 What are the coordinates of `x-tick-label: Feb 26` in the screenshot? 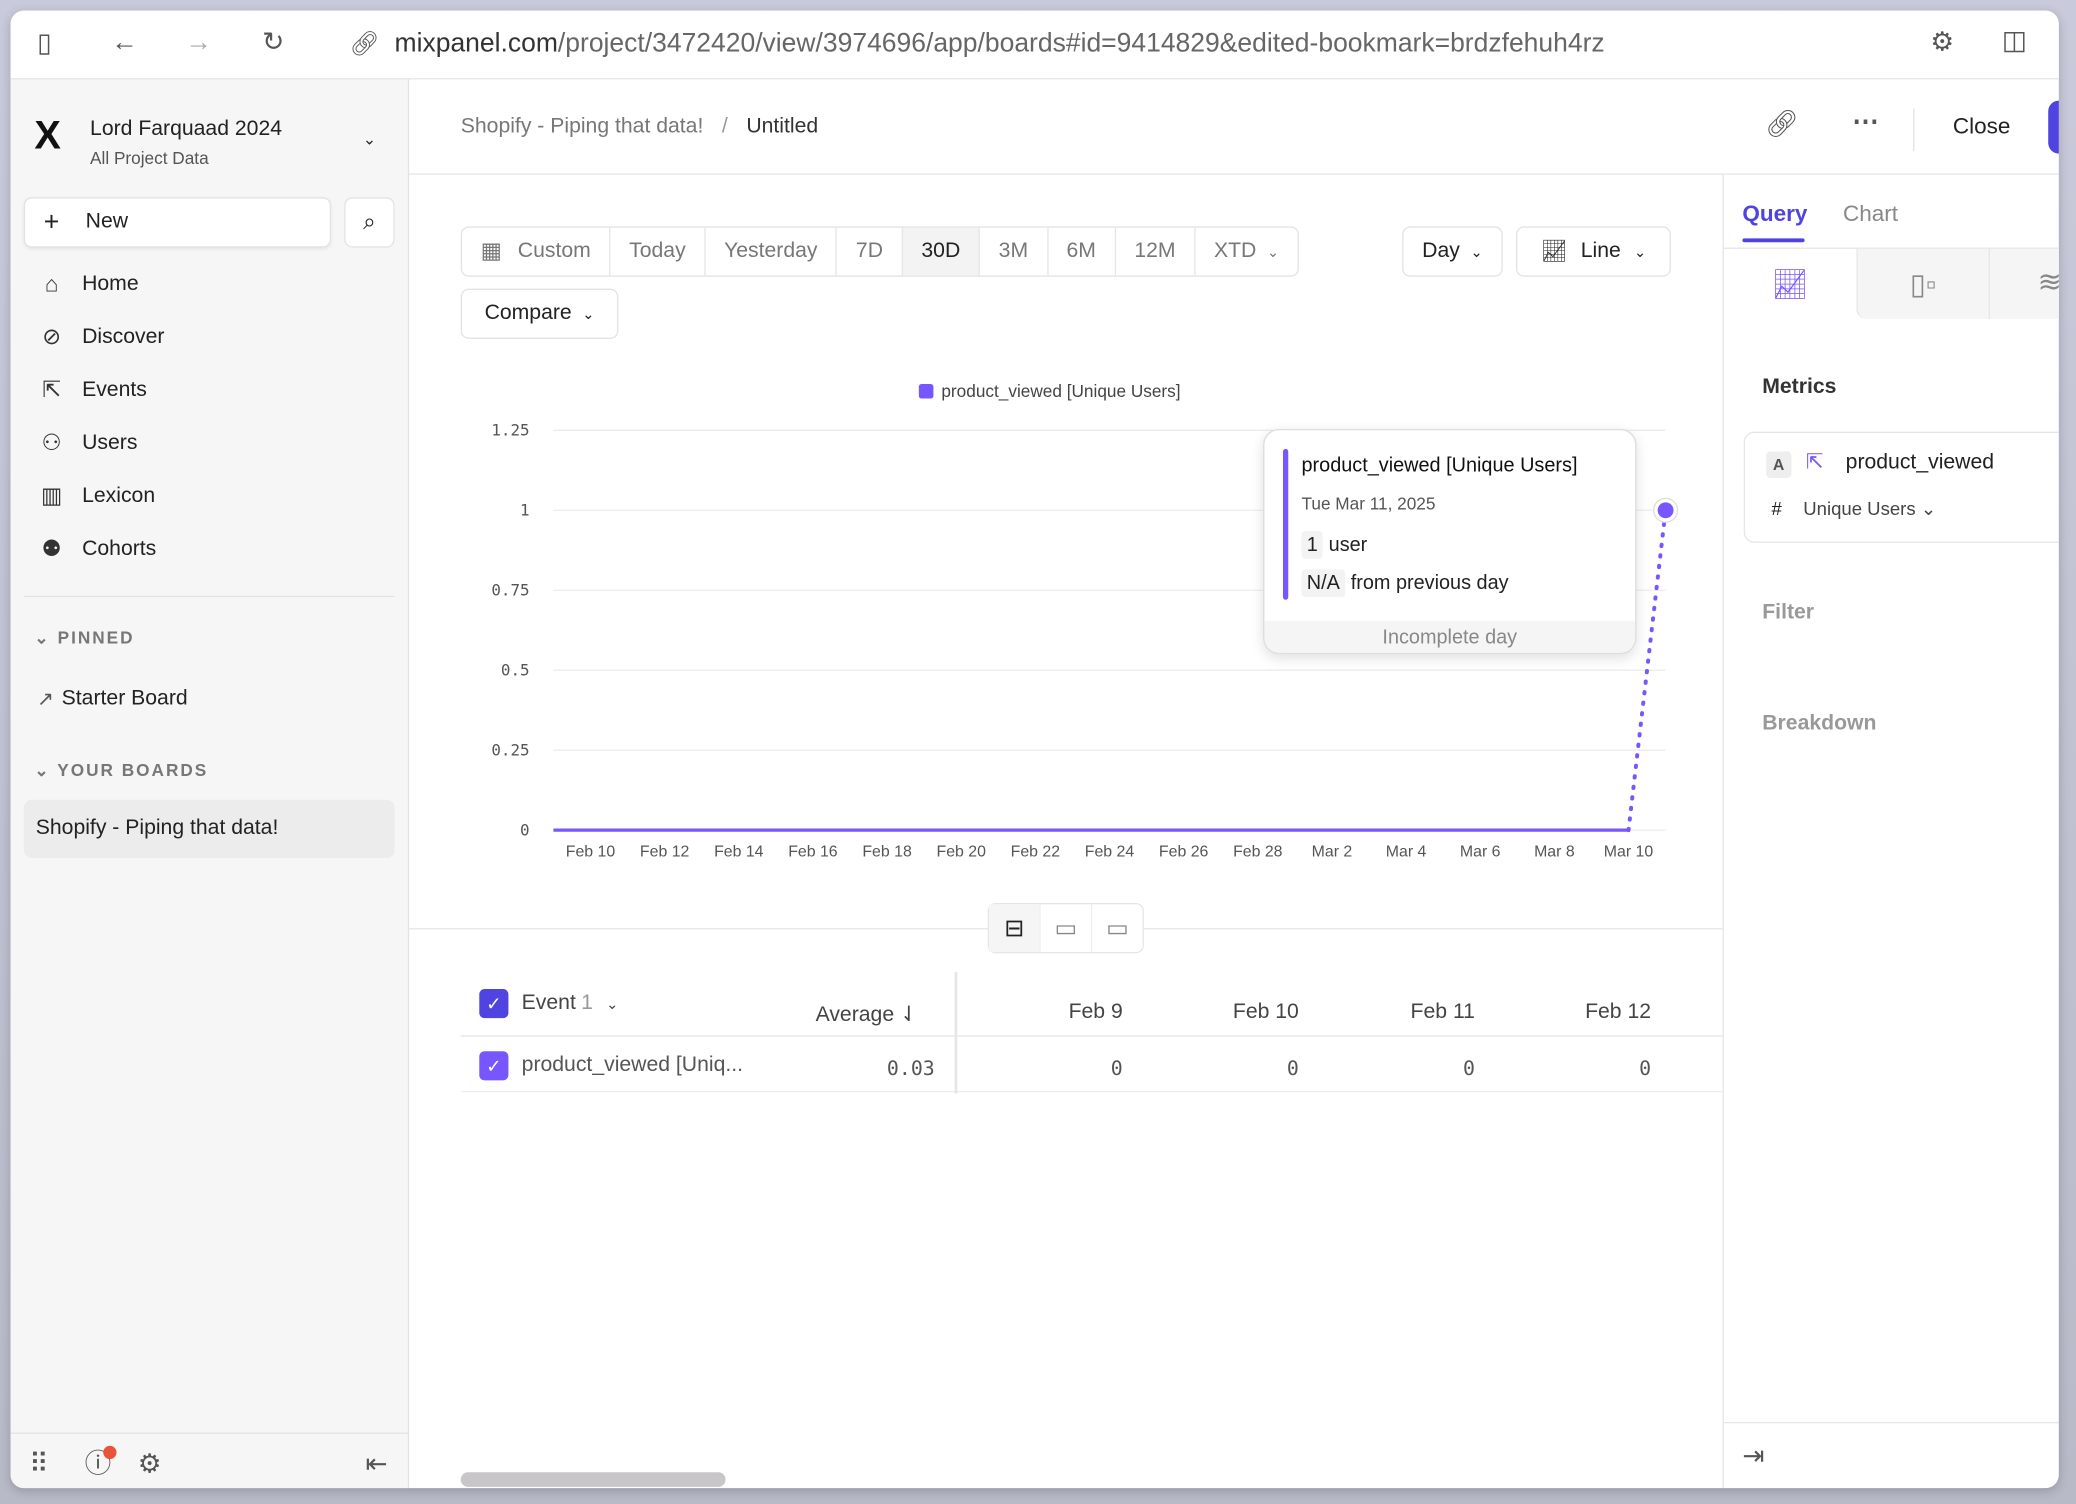 It's located at (1184, 852).